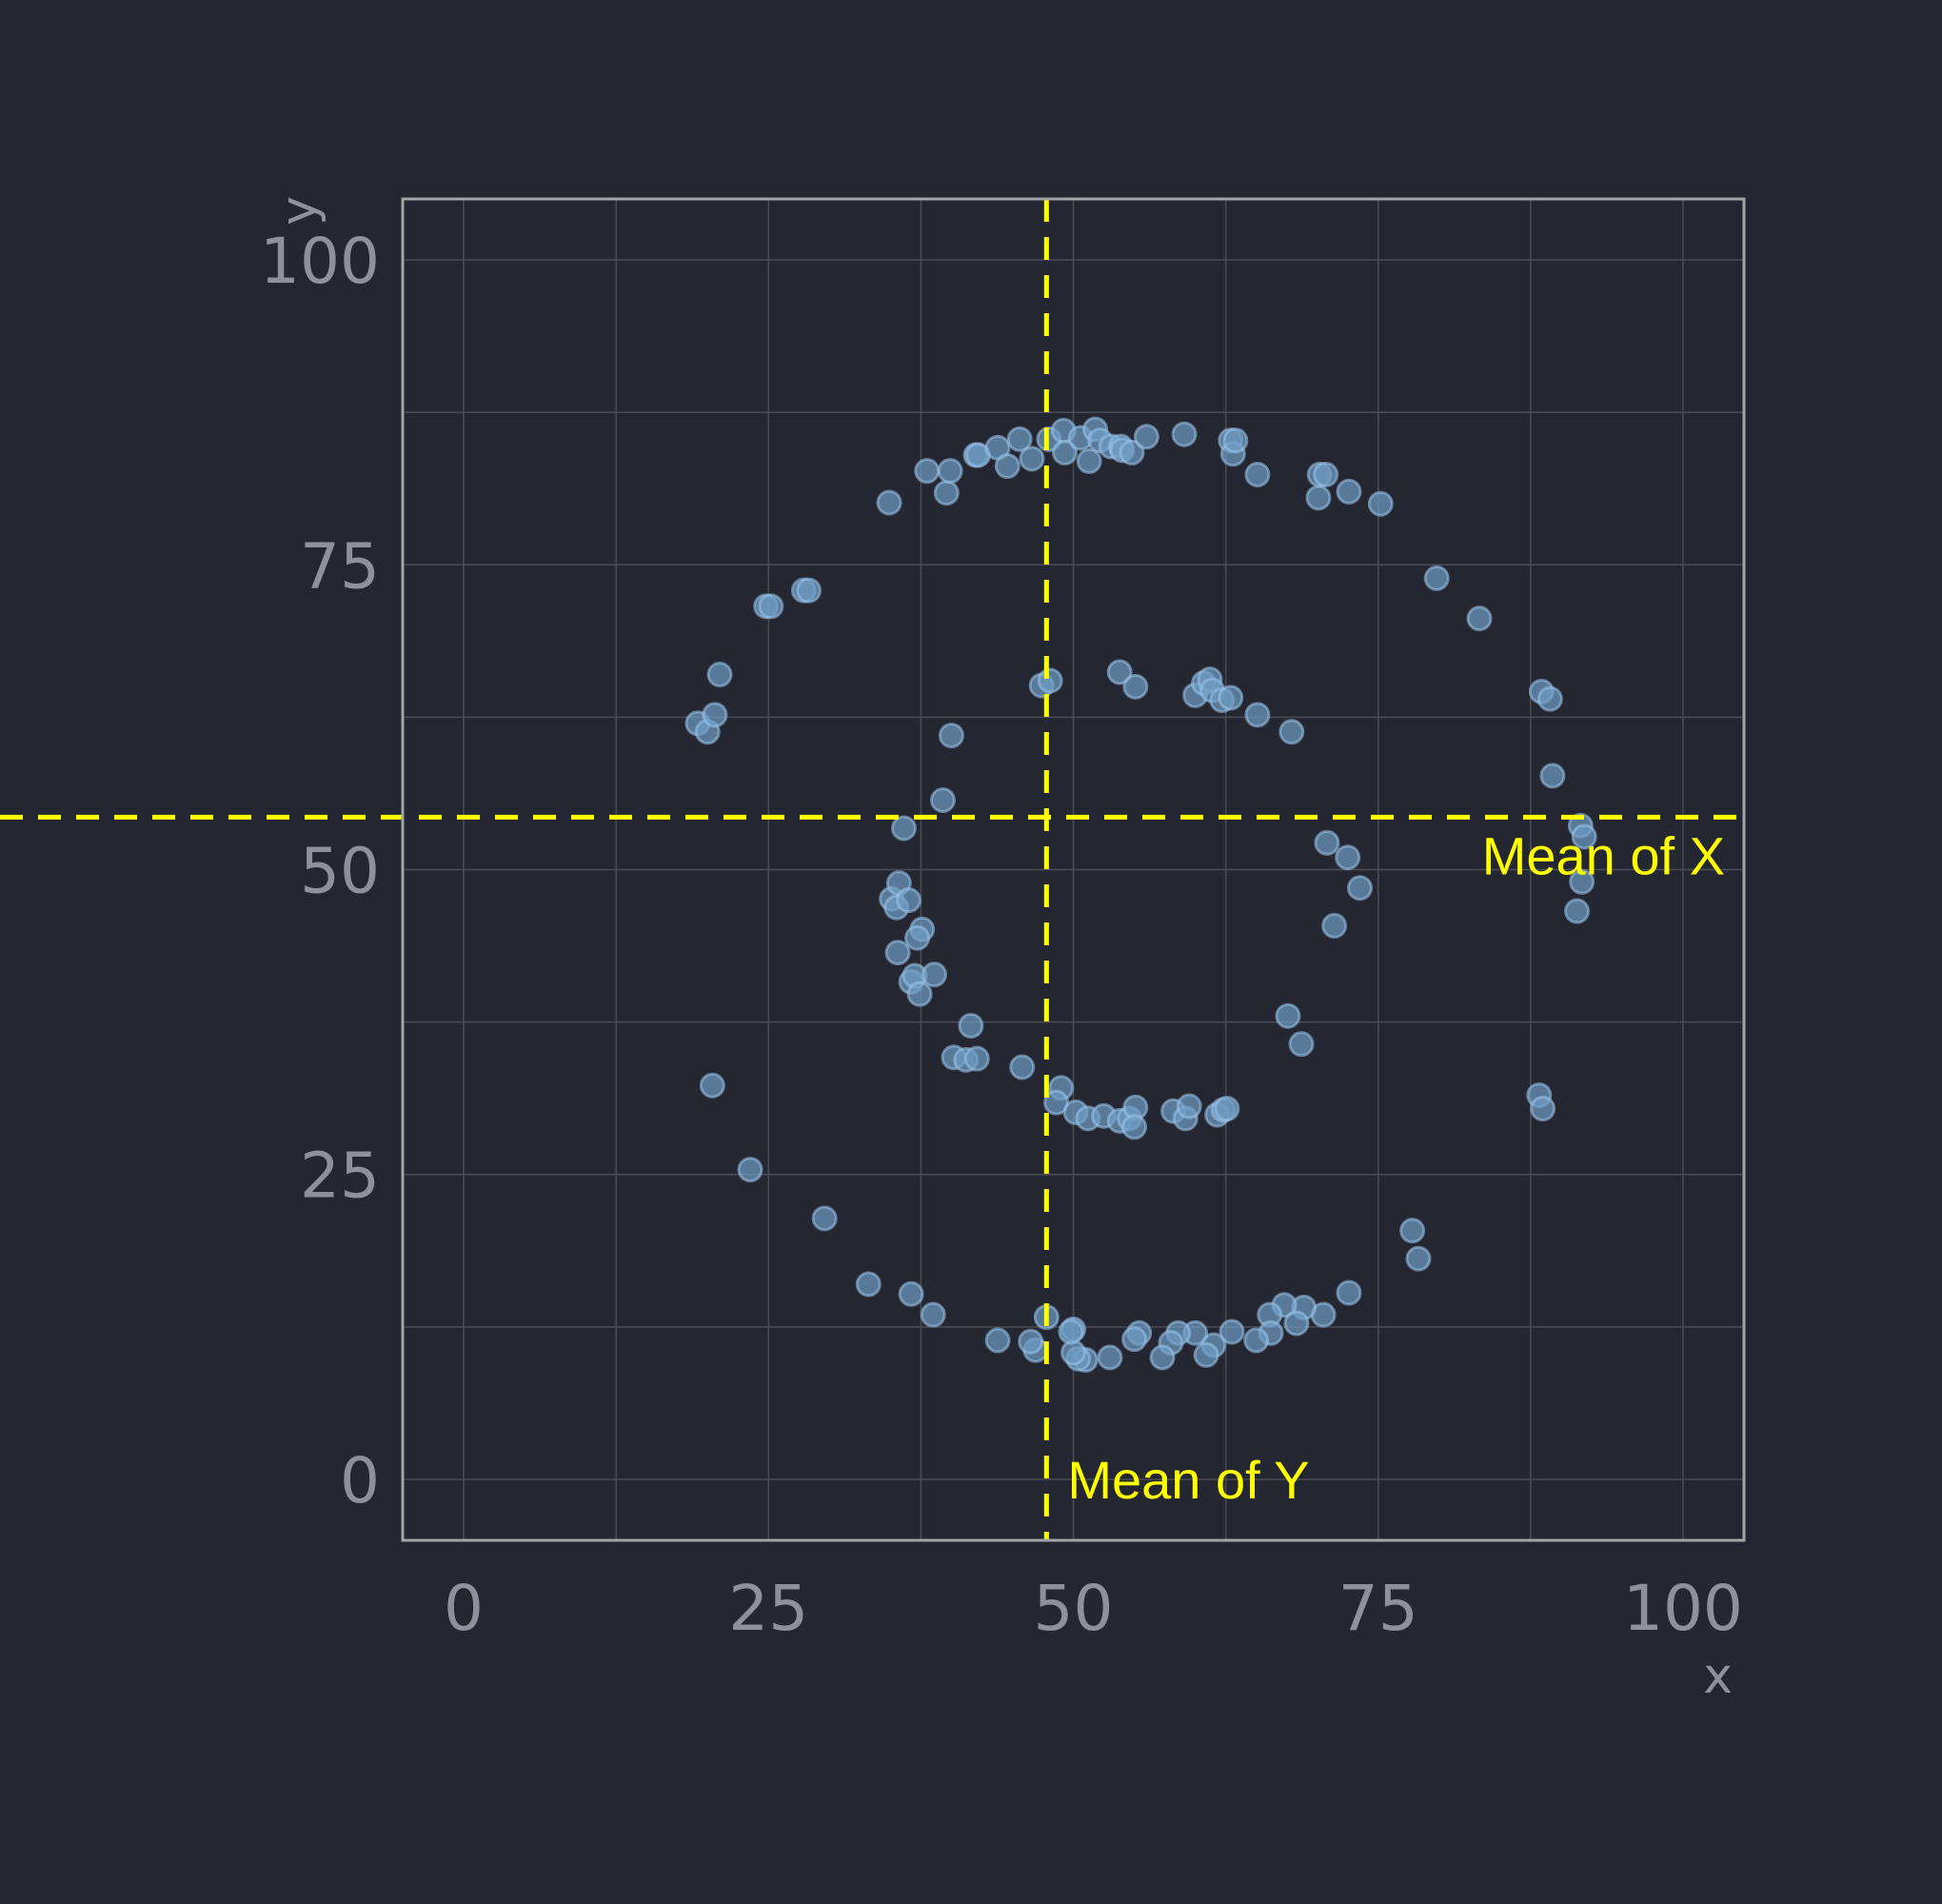 The image size is (1942, 1904). I want to click on x-tick-label: 50, so click(1074, 1608).